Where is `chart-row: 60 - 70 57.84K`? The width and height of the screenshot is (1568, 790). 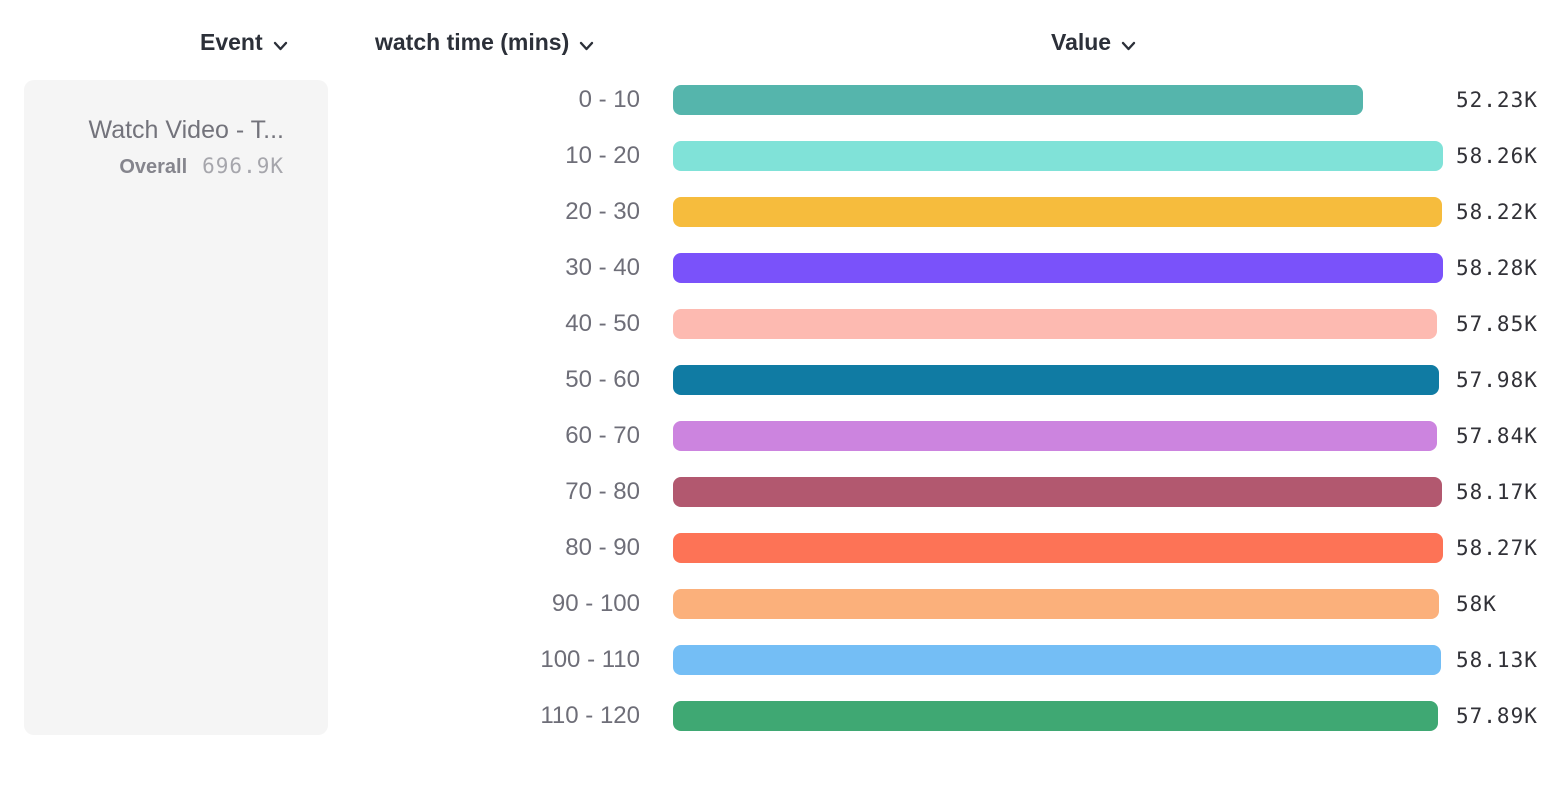 chart-row: 60 - 70 57.84K is located at coordinates (784, 436).